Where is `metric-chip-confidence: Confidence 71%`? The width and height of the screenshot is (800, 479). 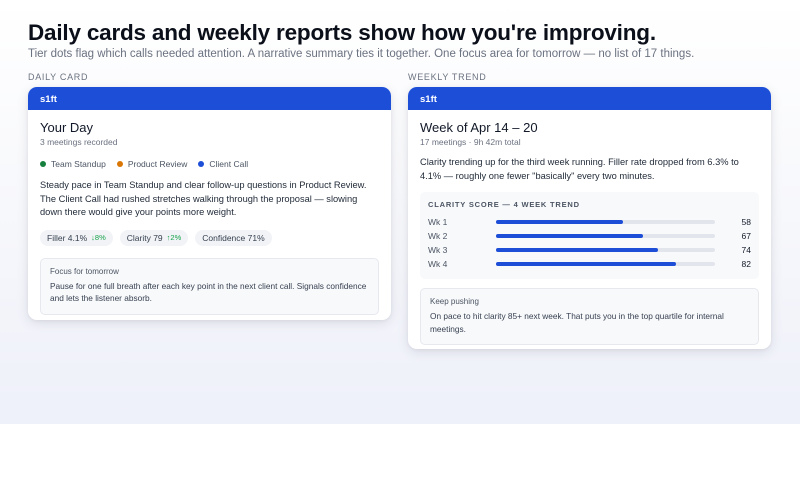
metric-chip-confidence: Confidence 71% is located at coordinates (233, 237).